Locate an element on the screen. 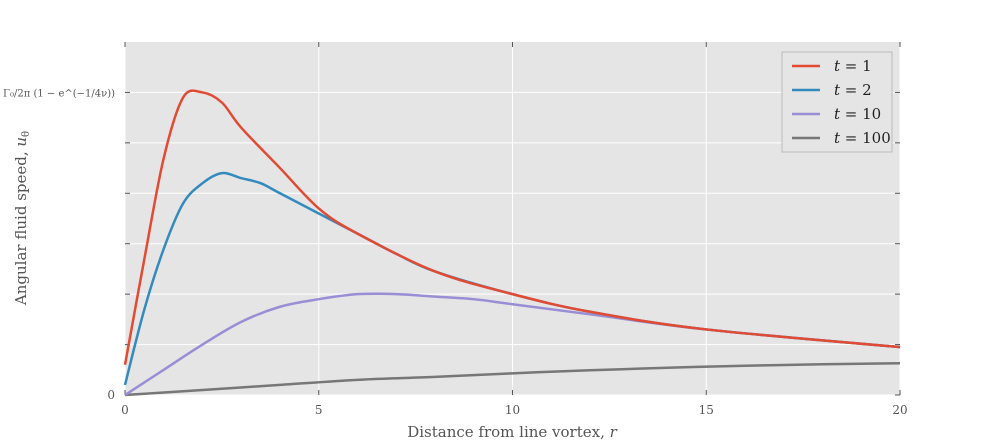  y-tick-label: 0 is located at coordinates (111, 395).